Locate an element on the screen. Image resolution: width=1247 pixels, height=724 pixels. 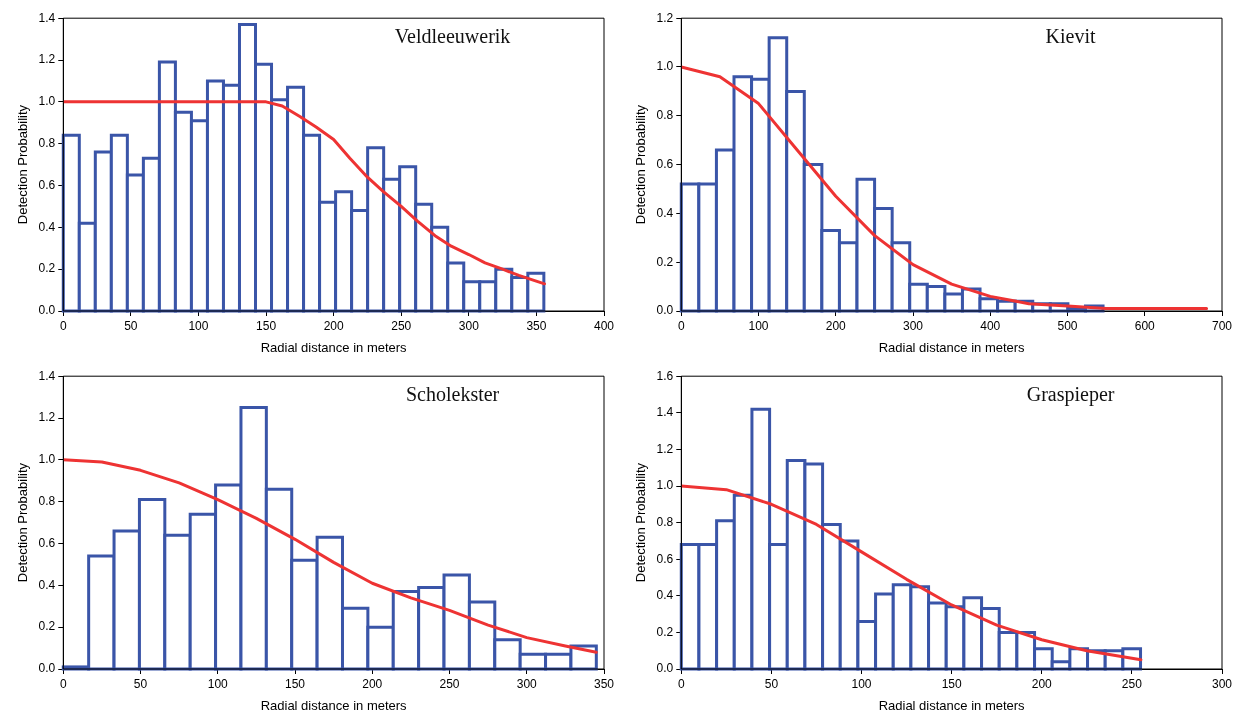
x-tick-label: 700 is located at coordinates (1222, 325).